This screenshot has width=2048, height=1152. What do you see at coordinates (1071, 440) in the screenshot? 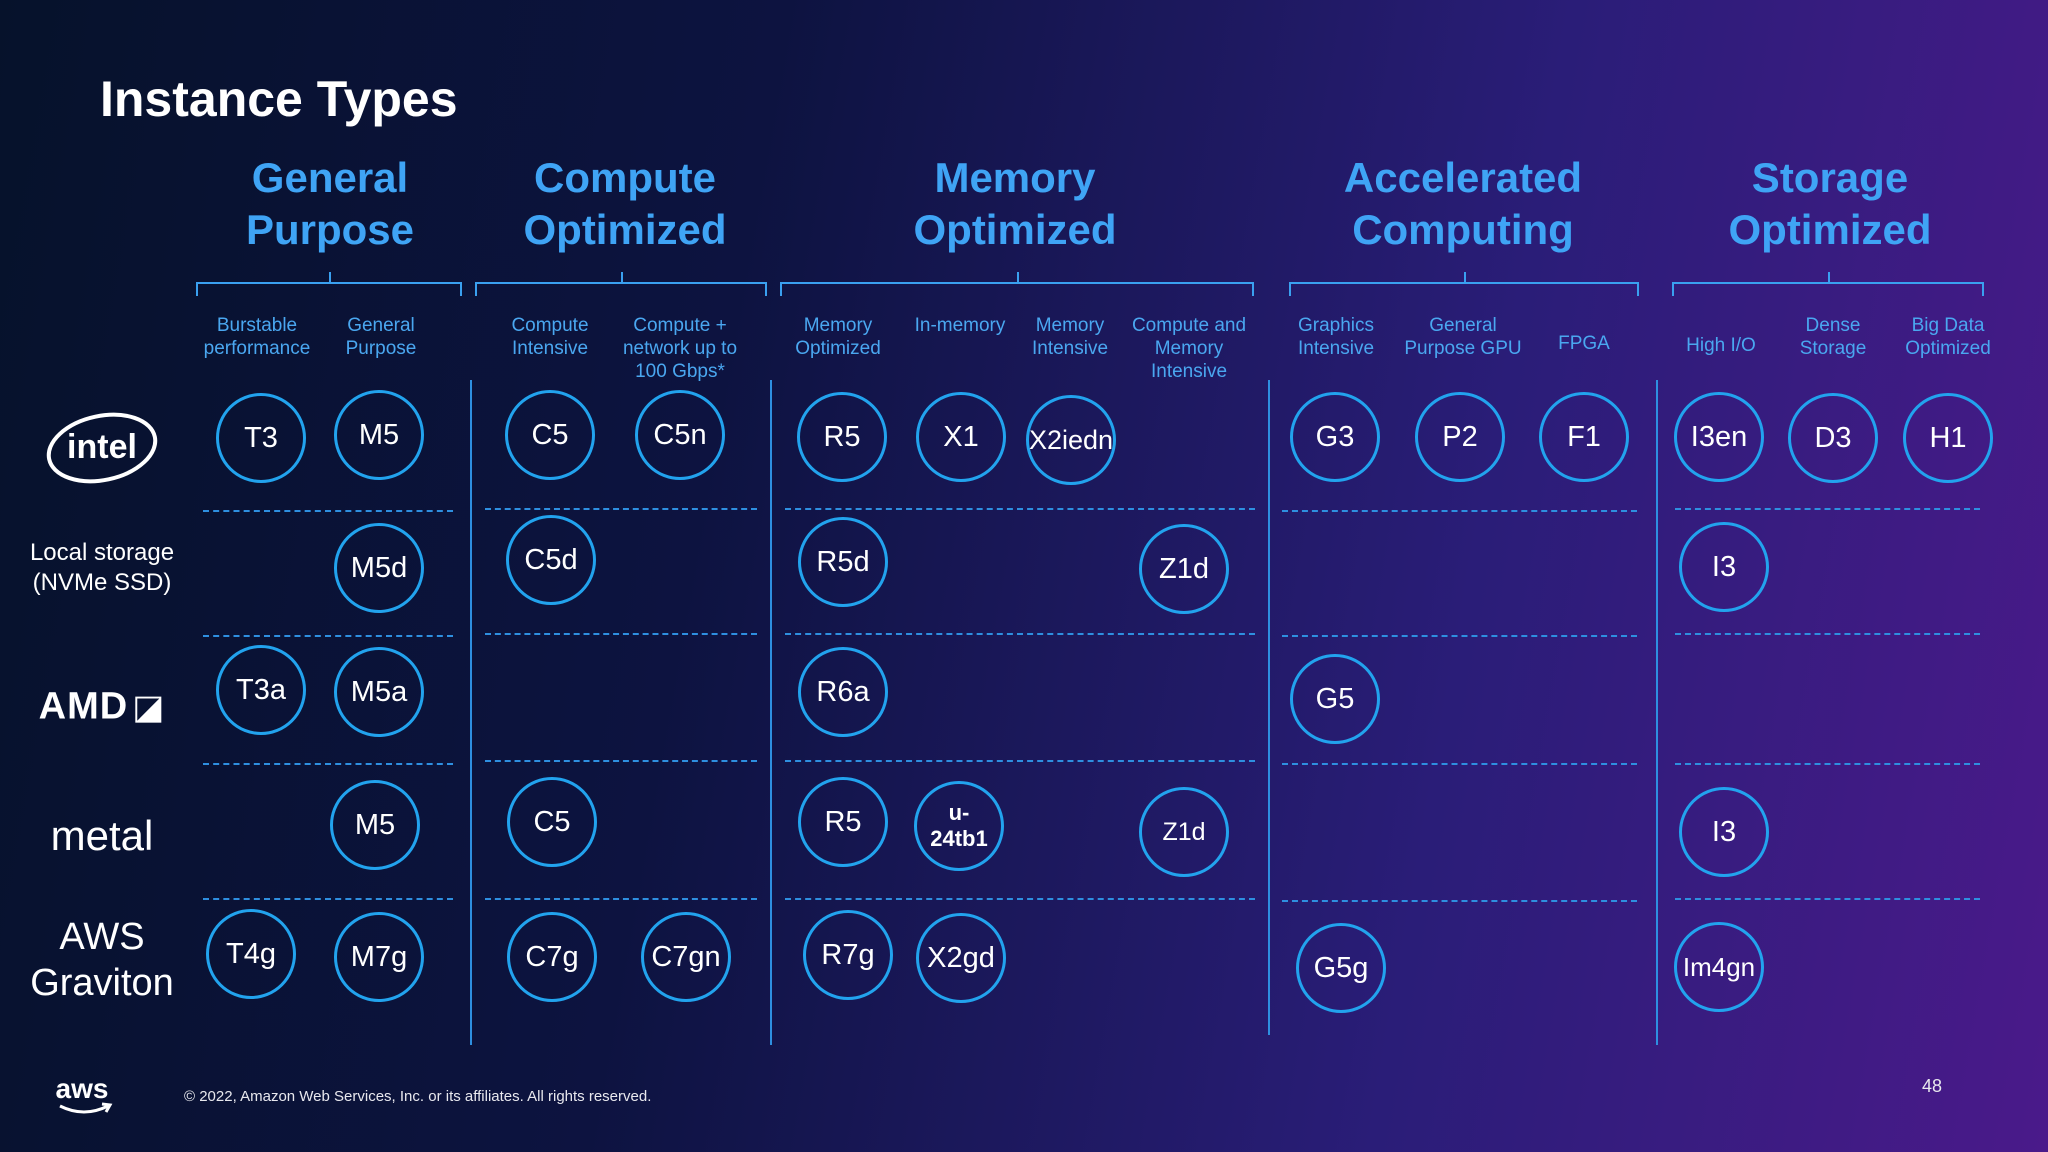
I see `instance-x2iedn: X2iedn` at bounding box center [1071, 440].